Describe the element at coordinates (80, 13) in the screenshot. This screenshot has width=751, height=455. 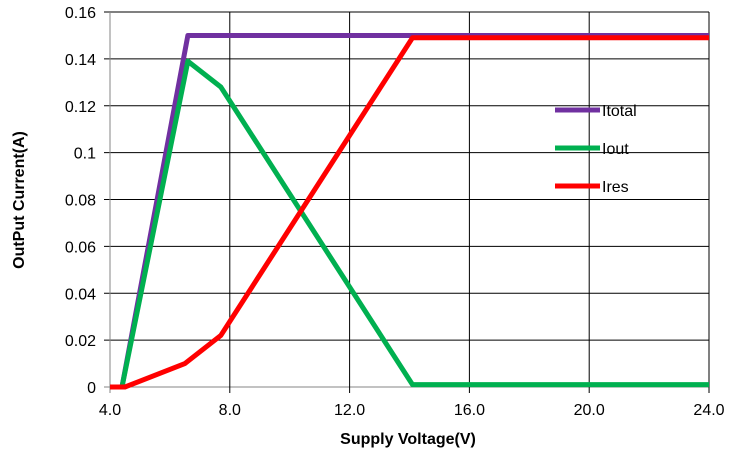
I see `y-tick-label: 0.16` at that location.